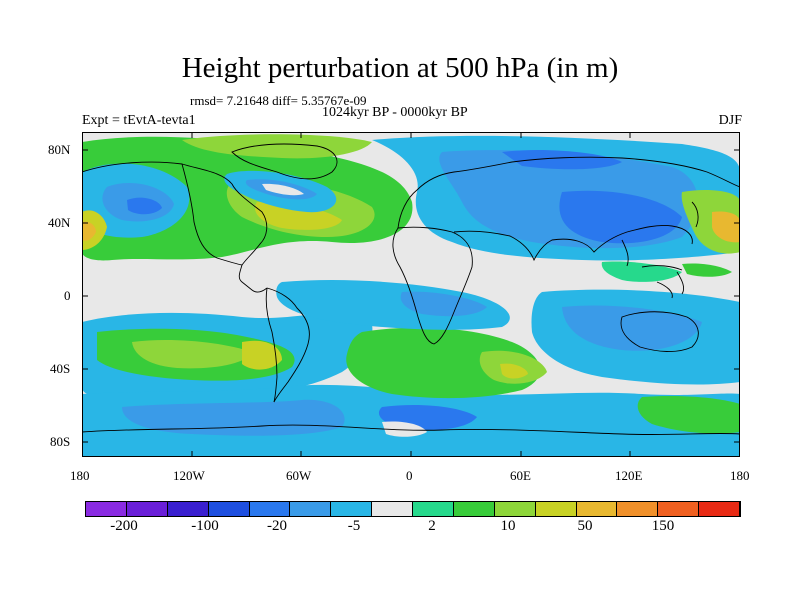  What do you see at coordinates (395, 112) in the screenshot?
I see `period-text: 1024kyr BP - 0000kyr BP` at bounding box center [395, 112].